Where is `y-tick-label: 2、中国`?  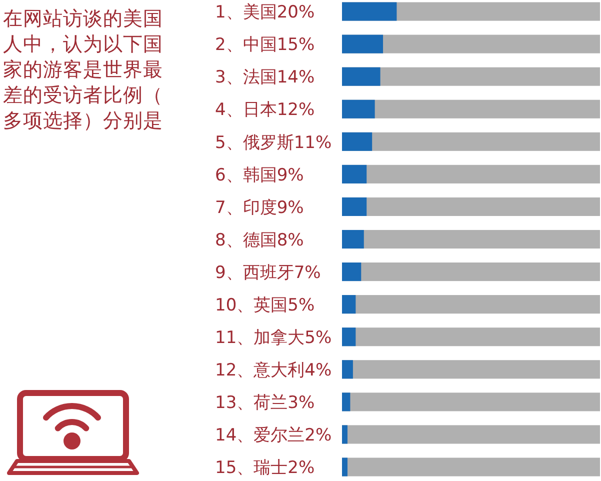
y-tick-label: 2、中国 is located at coordinates (246, 45).